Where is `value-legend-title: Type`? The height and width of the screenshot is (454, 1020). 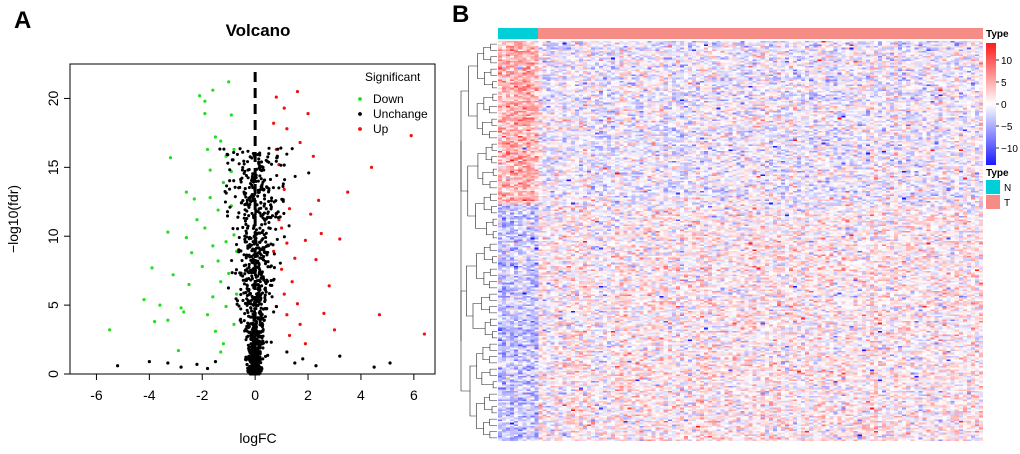 value-legend-title: Type is located at coordinates (997, 34).